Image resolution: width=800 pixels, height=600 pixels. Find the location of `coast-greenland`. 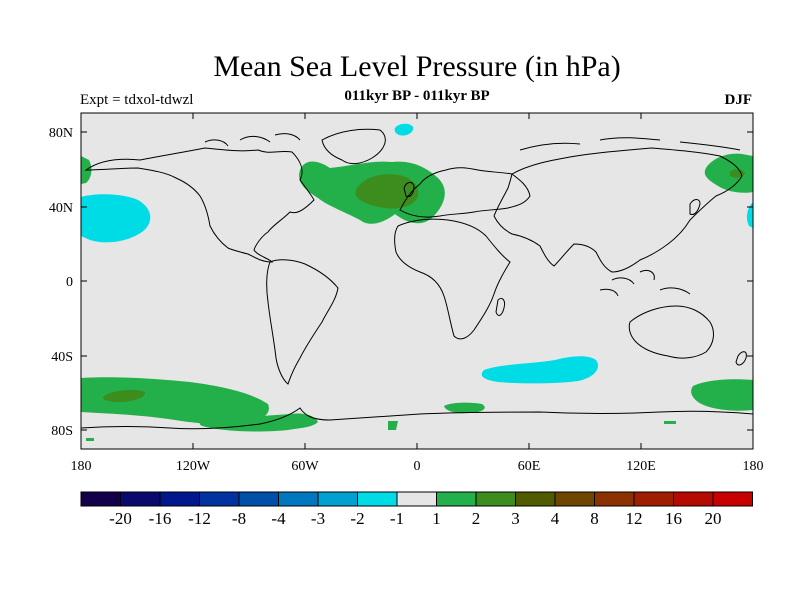

coast-greenland is located at coordinates (353, 146).